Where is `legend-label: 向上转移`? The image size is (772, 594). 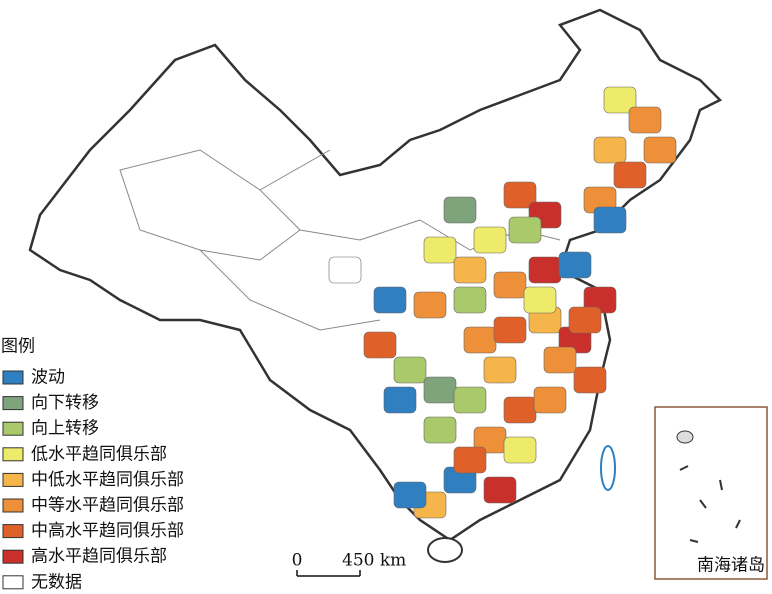 legend-label: 向上转移 is located at coordinates (65, 429).